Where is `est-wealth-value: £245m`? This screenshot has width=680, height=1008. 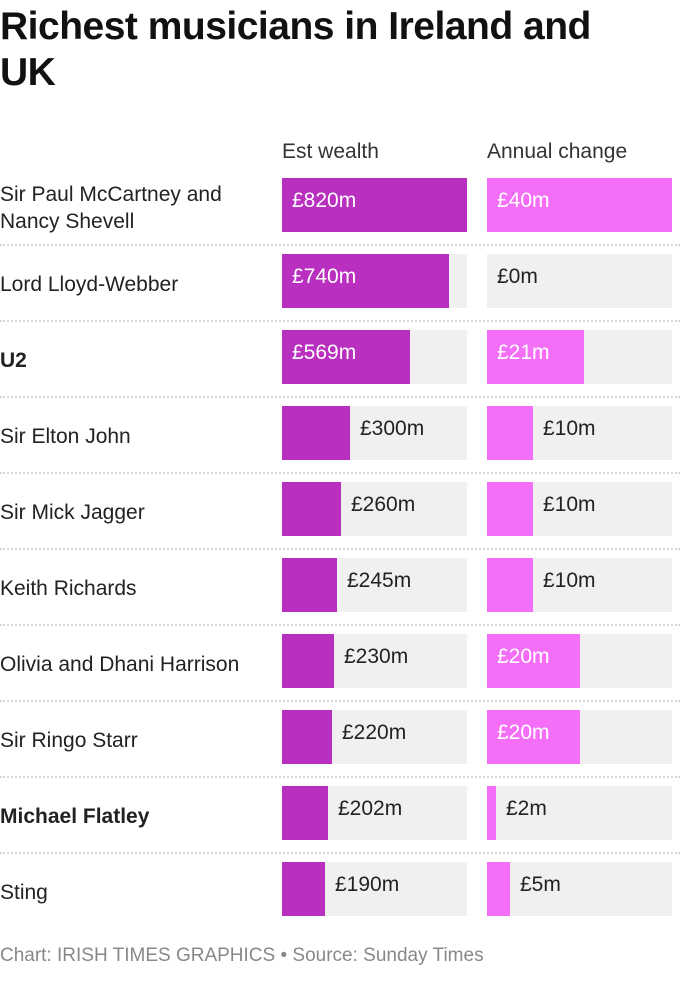
est-wealth-value: £245m is located at coordinates (379, 580).